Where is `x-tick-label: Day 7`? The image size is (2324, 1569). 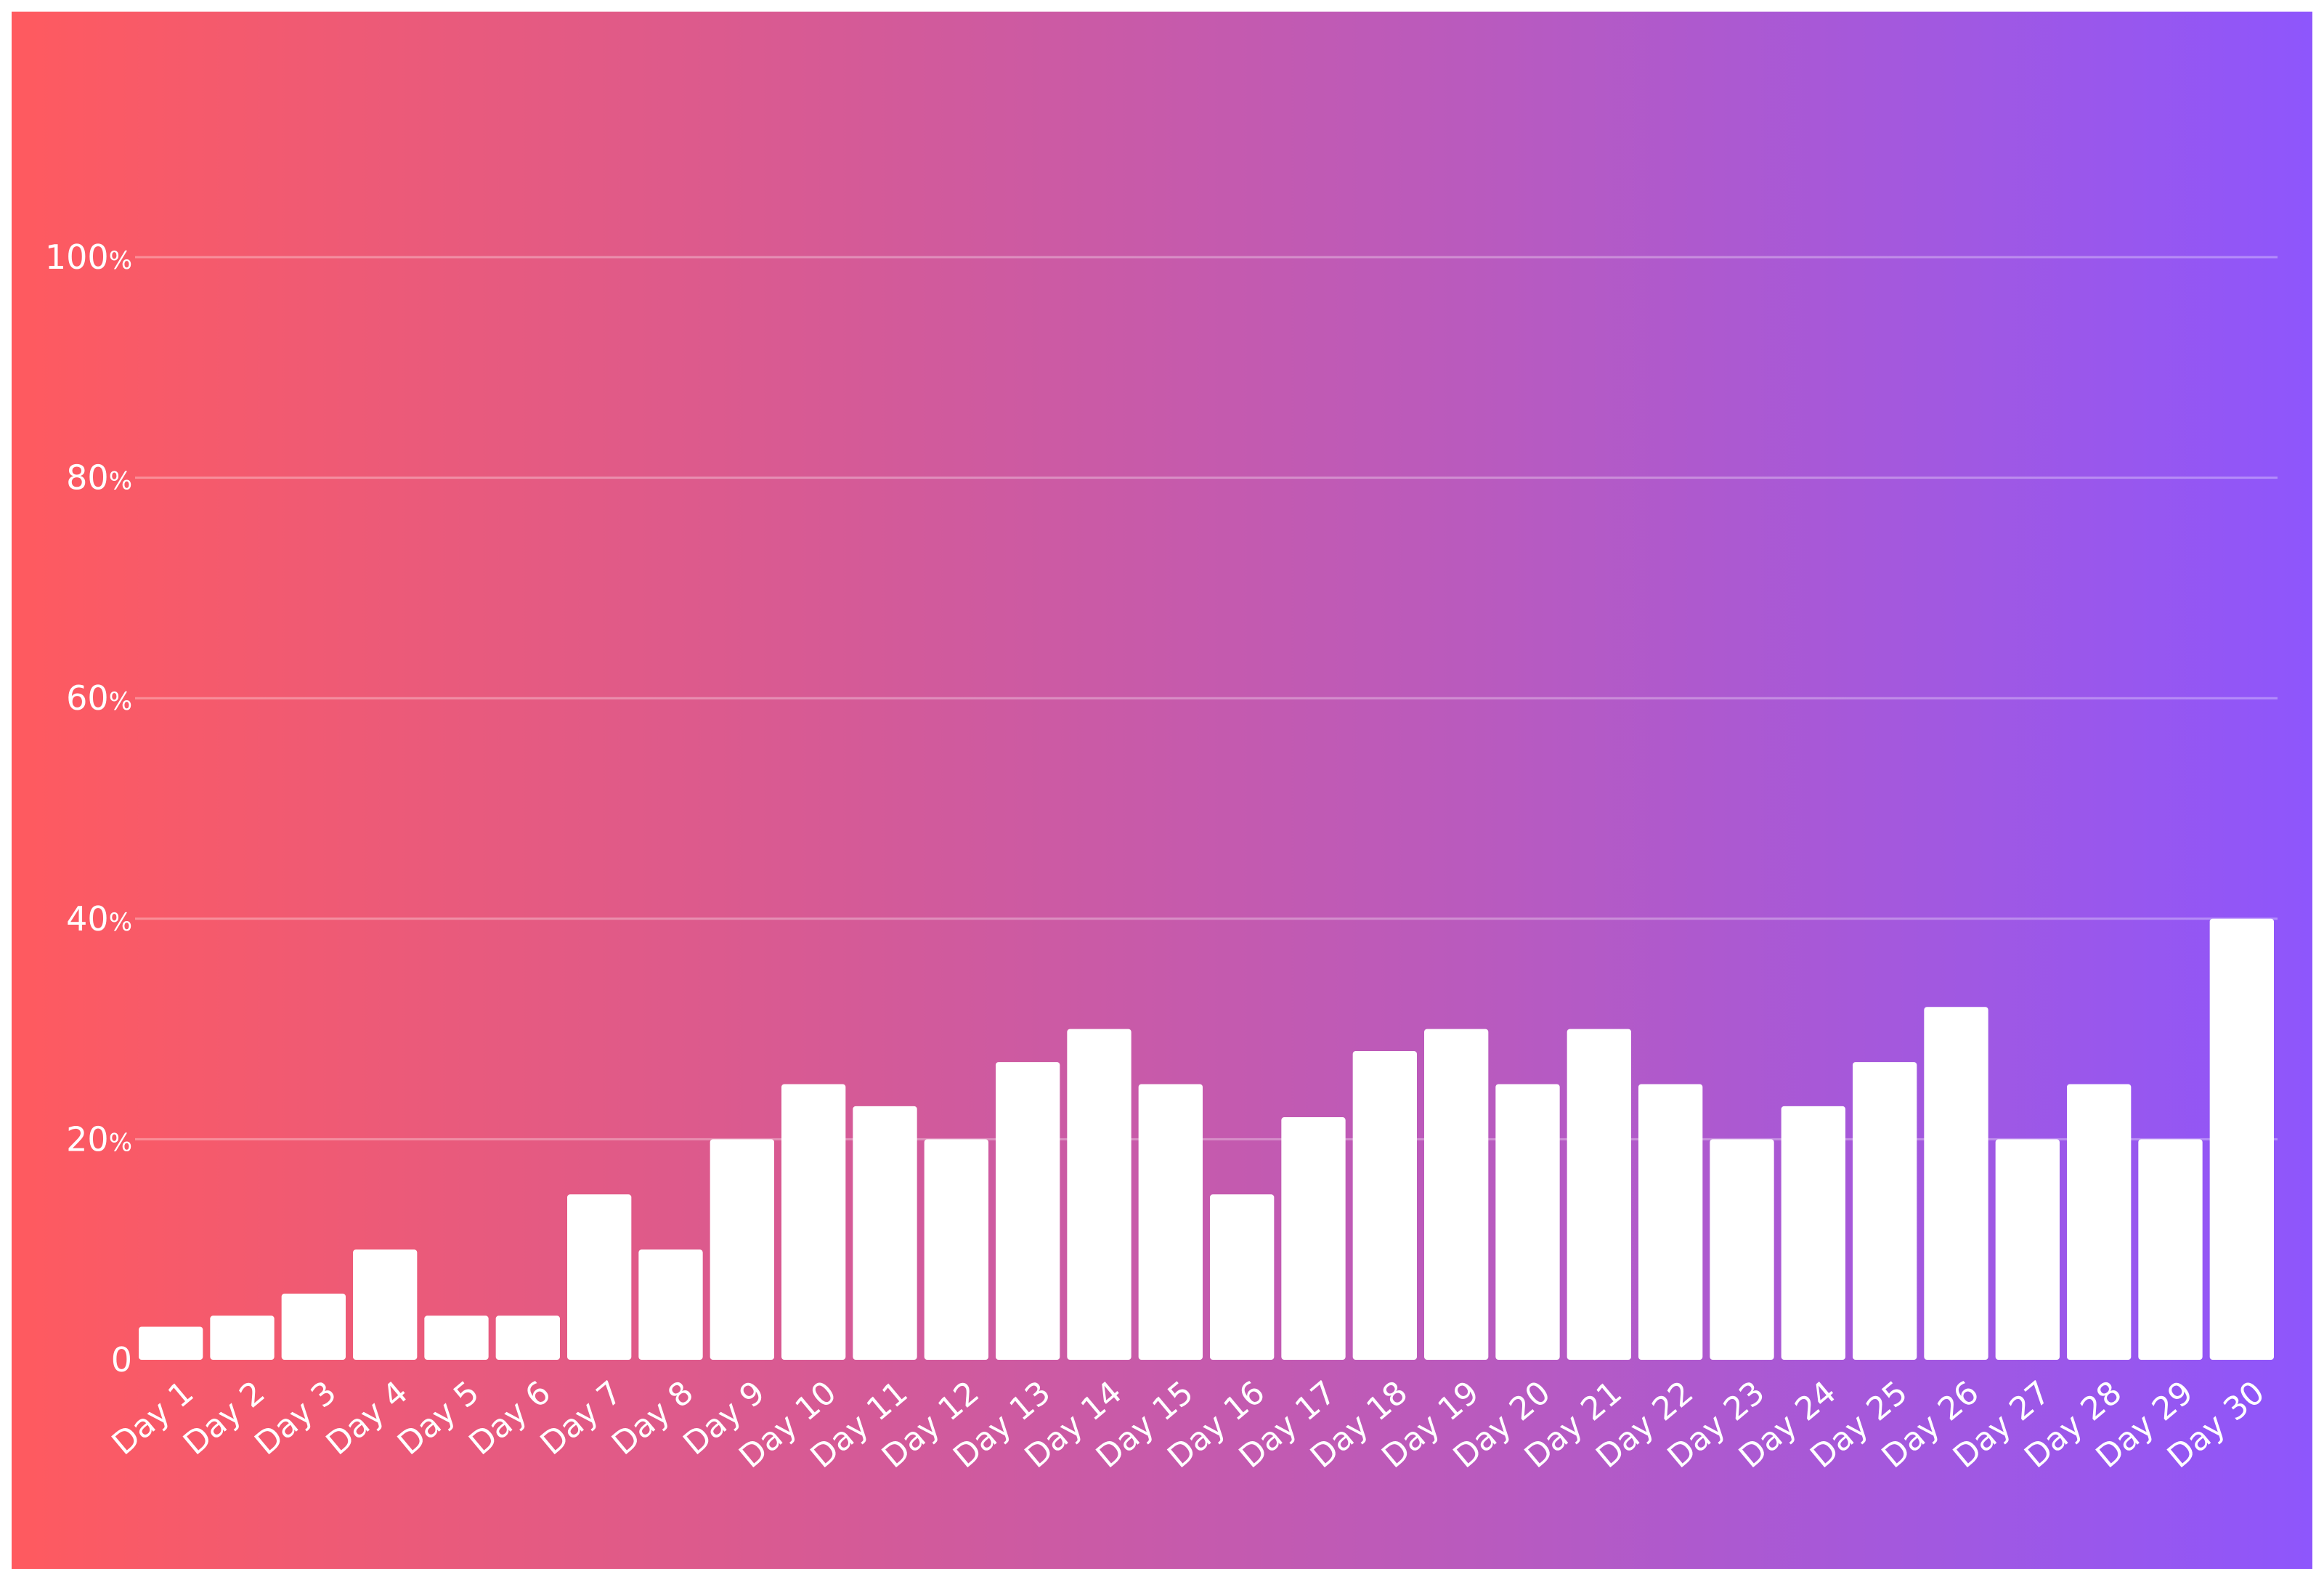 x-tick-label: Day 7 is located at coordinates (582, 1418).